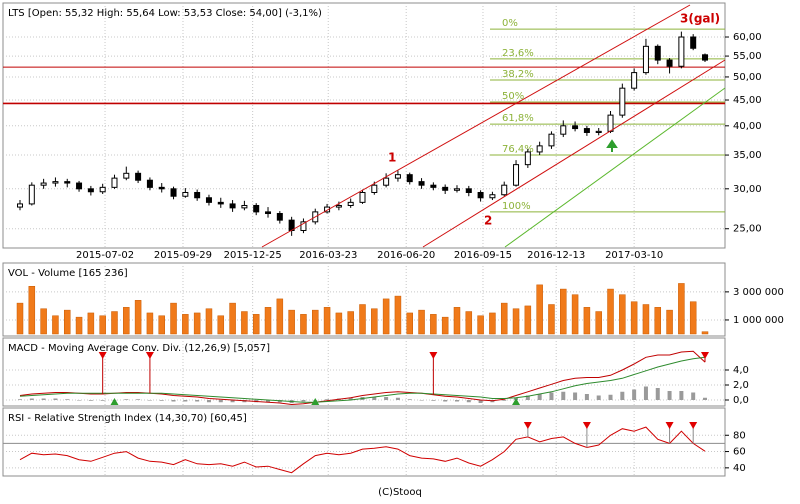  Describe the element at coordinates (513, 96) in the screenshot. I see `fib-label: 50%` at that location.